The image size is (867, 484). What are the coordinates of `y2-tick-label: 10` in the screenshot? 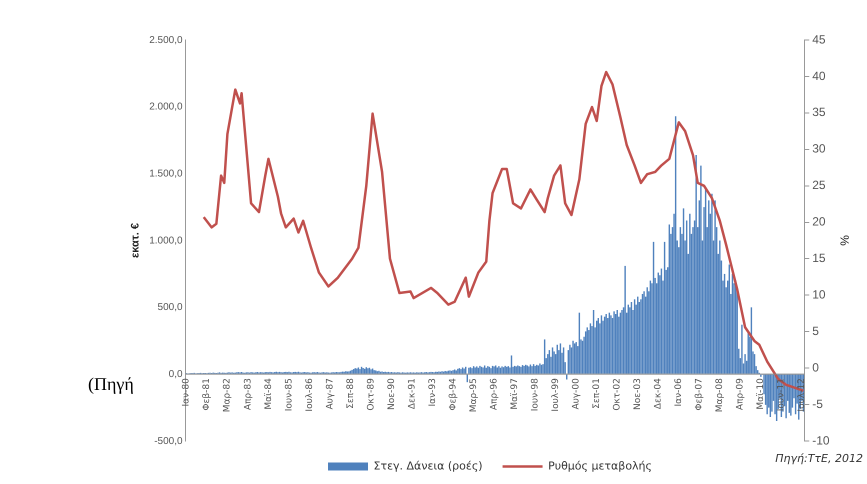 It's located at (819, 294).